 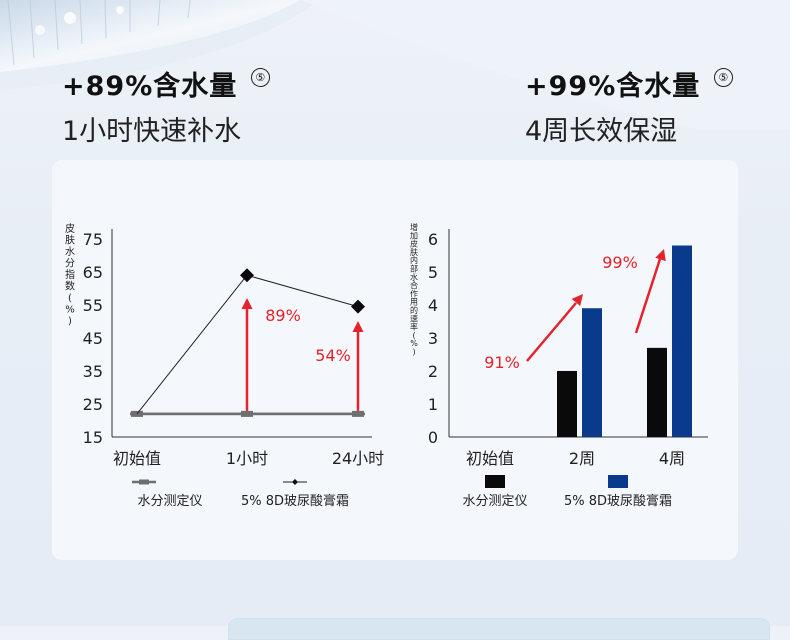 What do you see at coordinates (672, 458) in the screenshot?
I see `chart2-x-tick-label: 4周` at bounding box center [672, 458].